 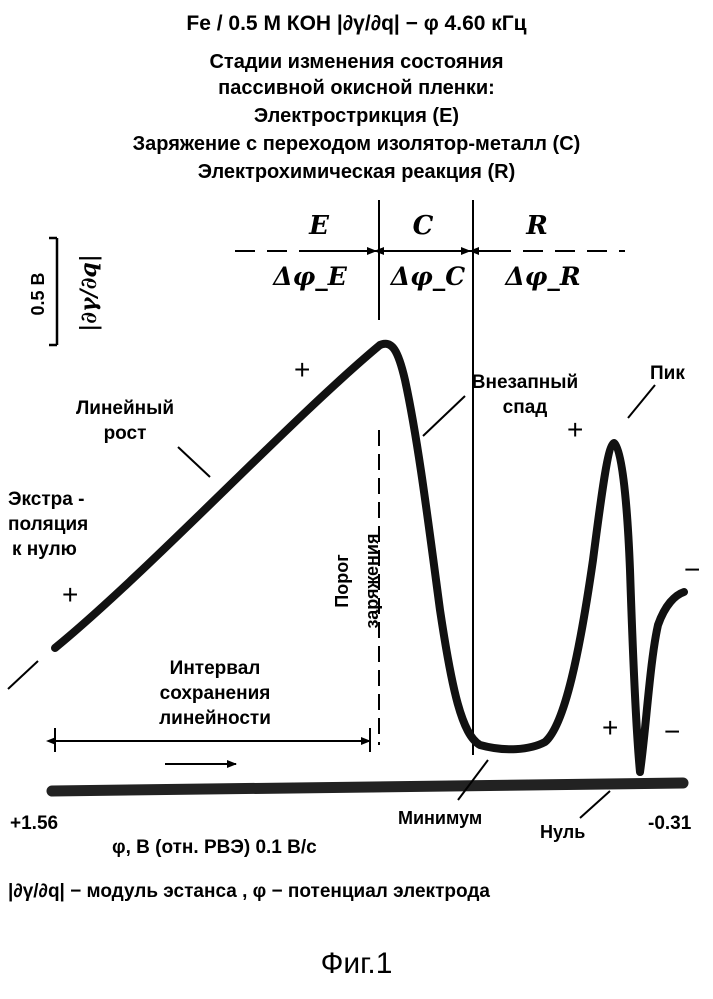 What do you see at coordinates (543, 277) in the screenshot?
I see `delta-phi-r: Δφ_R` at bounding box center [543, 277].